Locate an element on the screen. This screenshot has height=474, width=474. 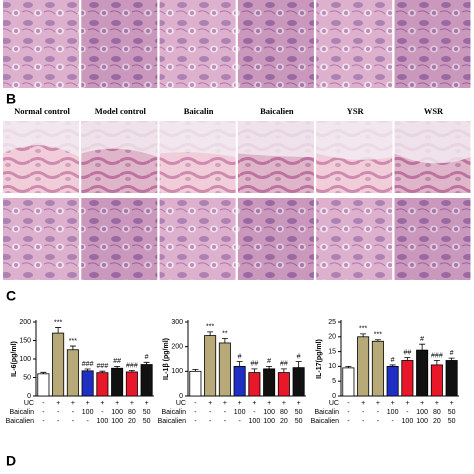
y-axis-label: IL-6(pg/ml) is located at coordinates (14, 359).